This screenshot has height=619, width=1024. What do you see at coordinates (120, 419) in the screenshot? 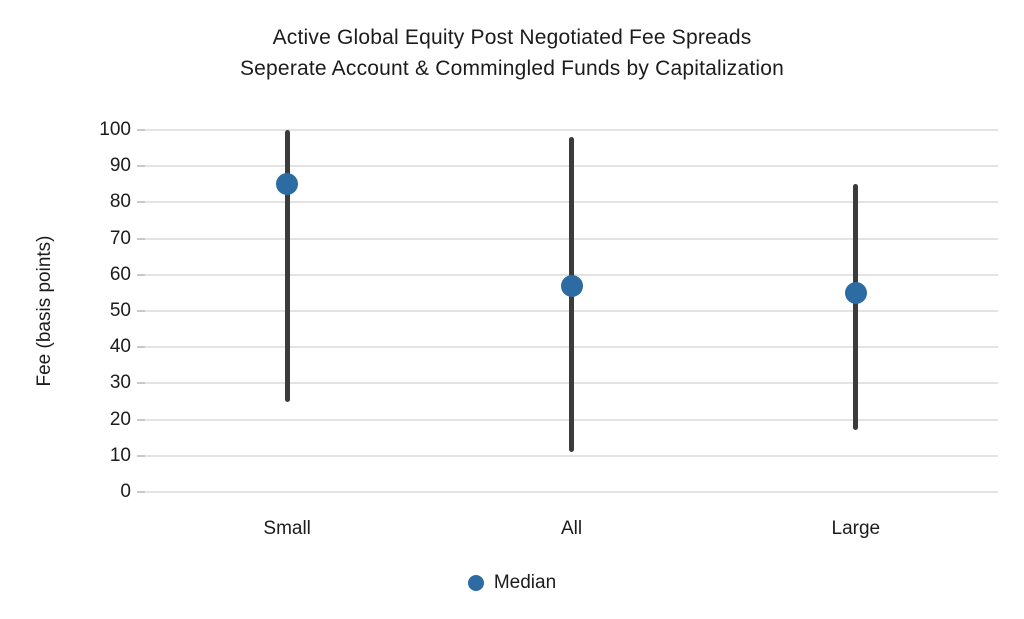
I see `y-tick-label: 20` at bounding box center [120, 419].